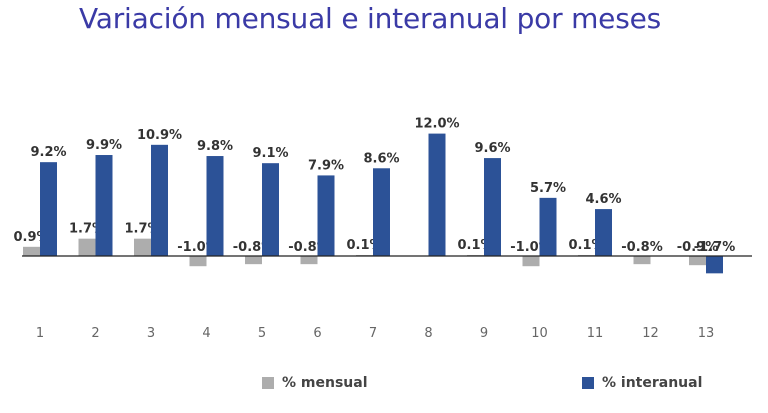 The image size is (768, 413). Describe the element at coordinates (262, 333) in the screenshot. I see `x-tick-label-5: 5` at that location.